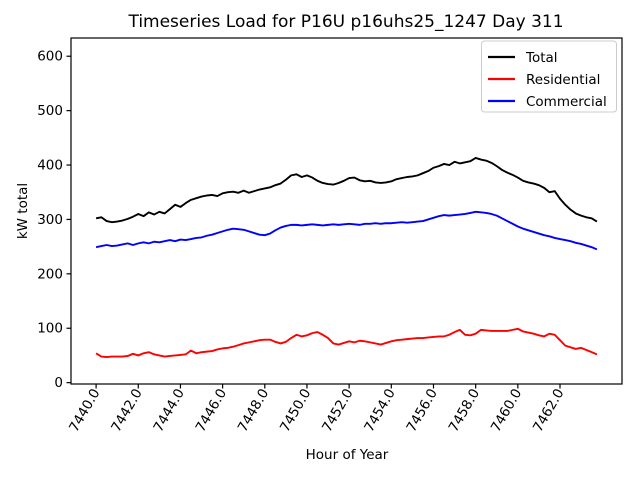  Describe the element at coordinates (541, 58) in the screenshot. I see `legend-label-total: Total` at that location.